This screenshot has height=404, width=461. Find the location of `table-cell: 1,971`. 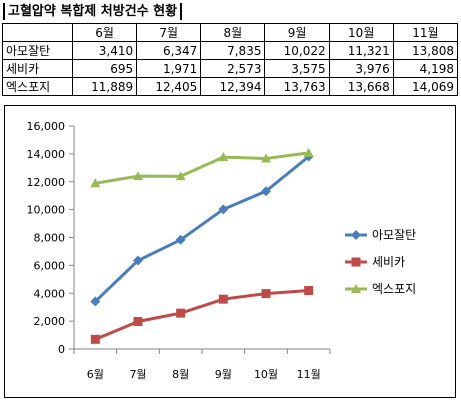

table-cell: 1,971 is located at coordinates (169, 68).